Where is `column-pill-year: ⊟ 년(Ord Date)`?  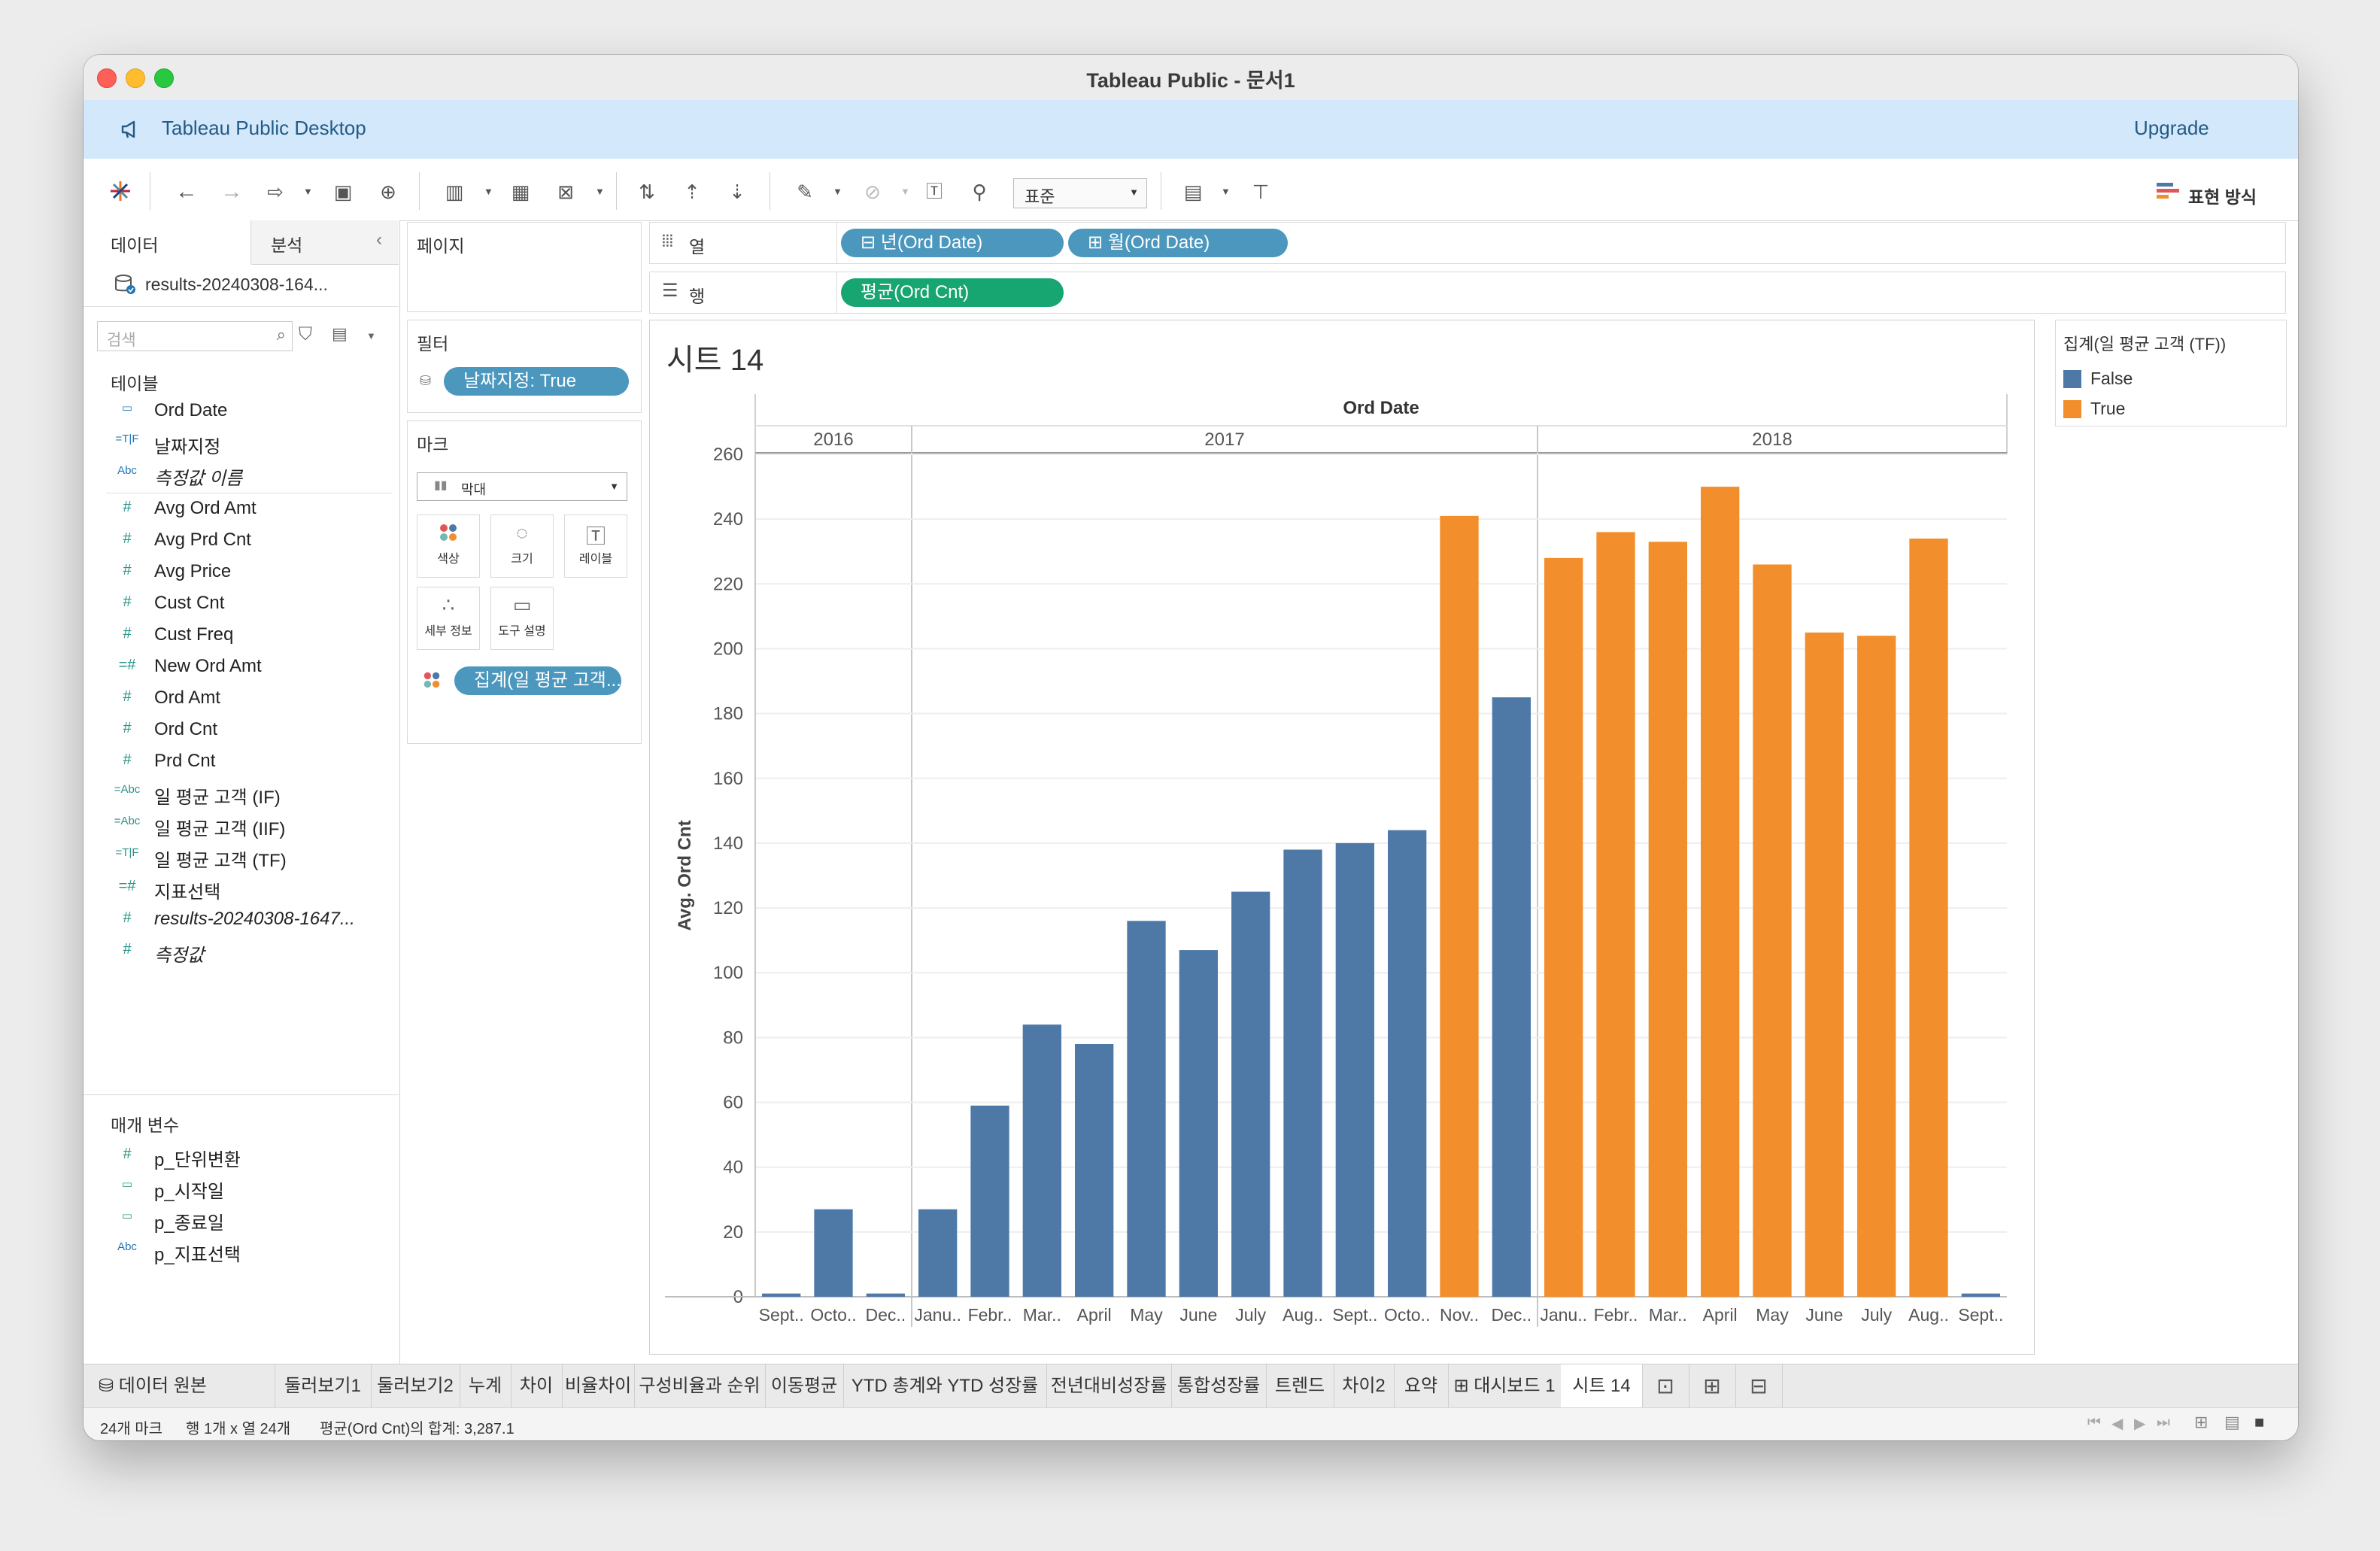 column-pill-year: ⊟ 년(Ord Date) is located at coordinates (952, 243).